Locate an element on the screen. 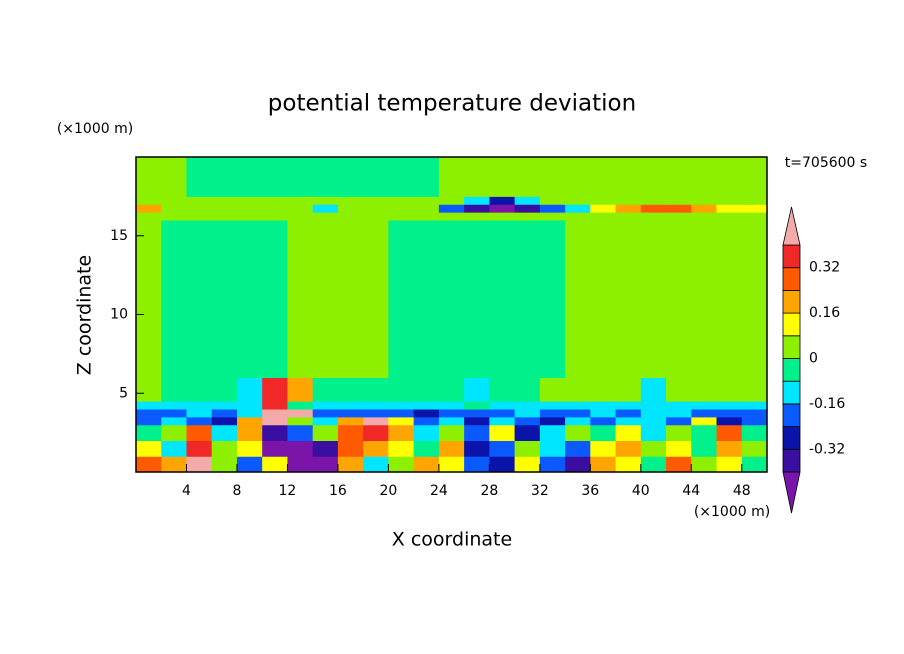 The image size is (904, 654). x-tick-label: 36 is located at coordinates (590, 491).